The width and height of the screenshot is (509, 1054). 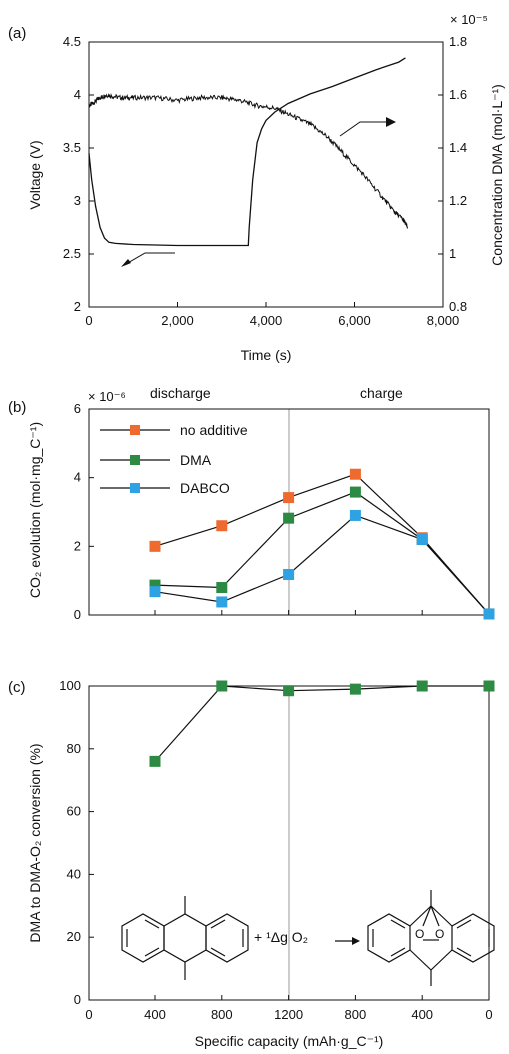 I want to click on b-line-dma, so click(x=322, y=553).